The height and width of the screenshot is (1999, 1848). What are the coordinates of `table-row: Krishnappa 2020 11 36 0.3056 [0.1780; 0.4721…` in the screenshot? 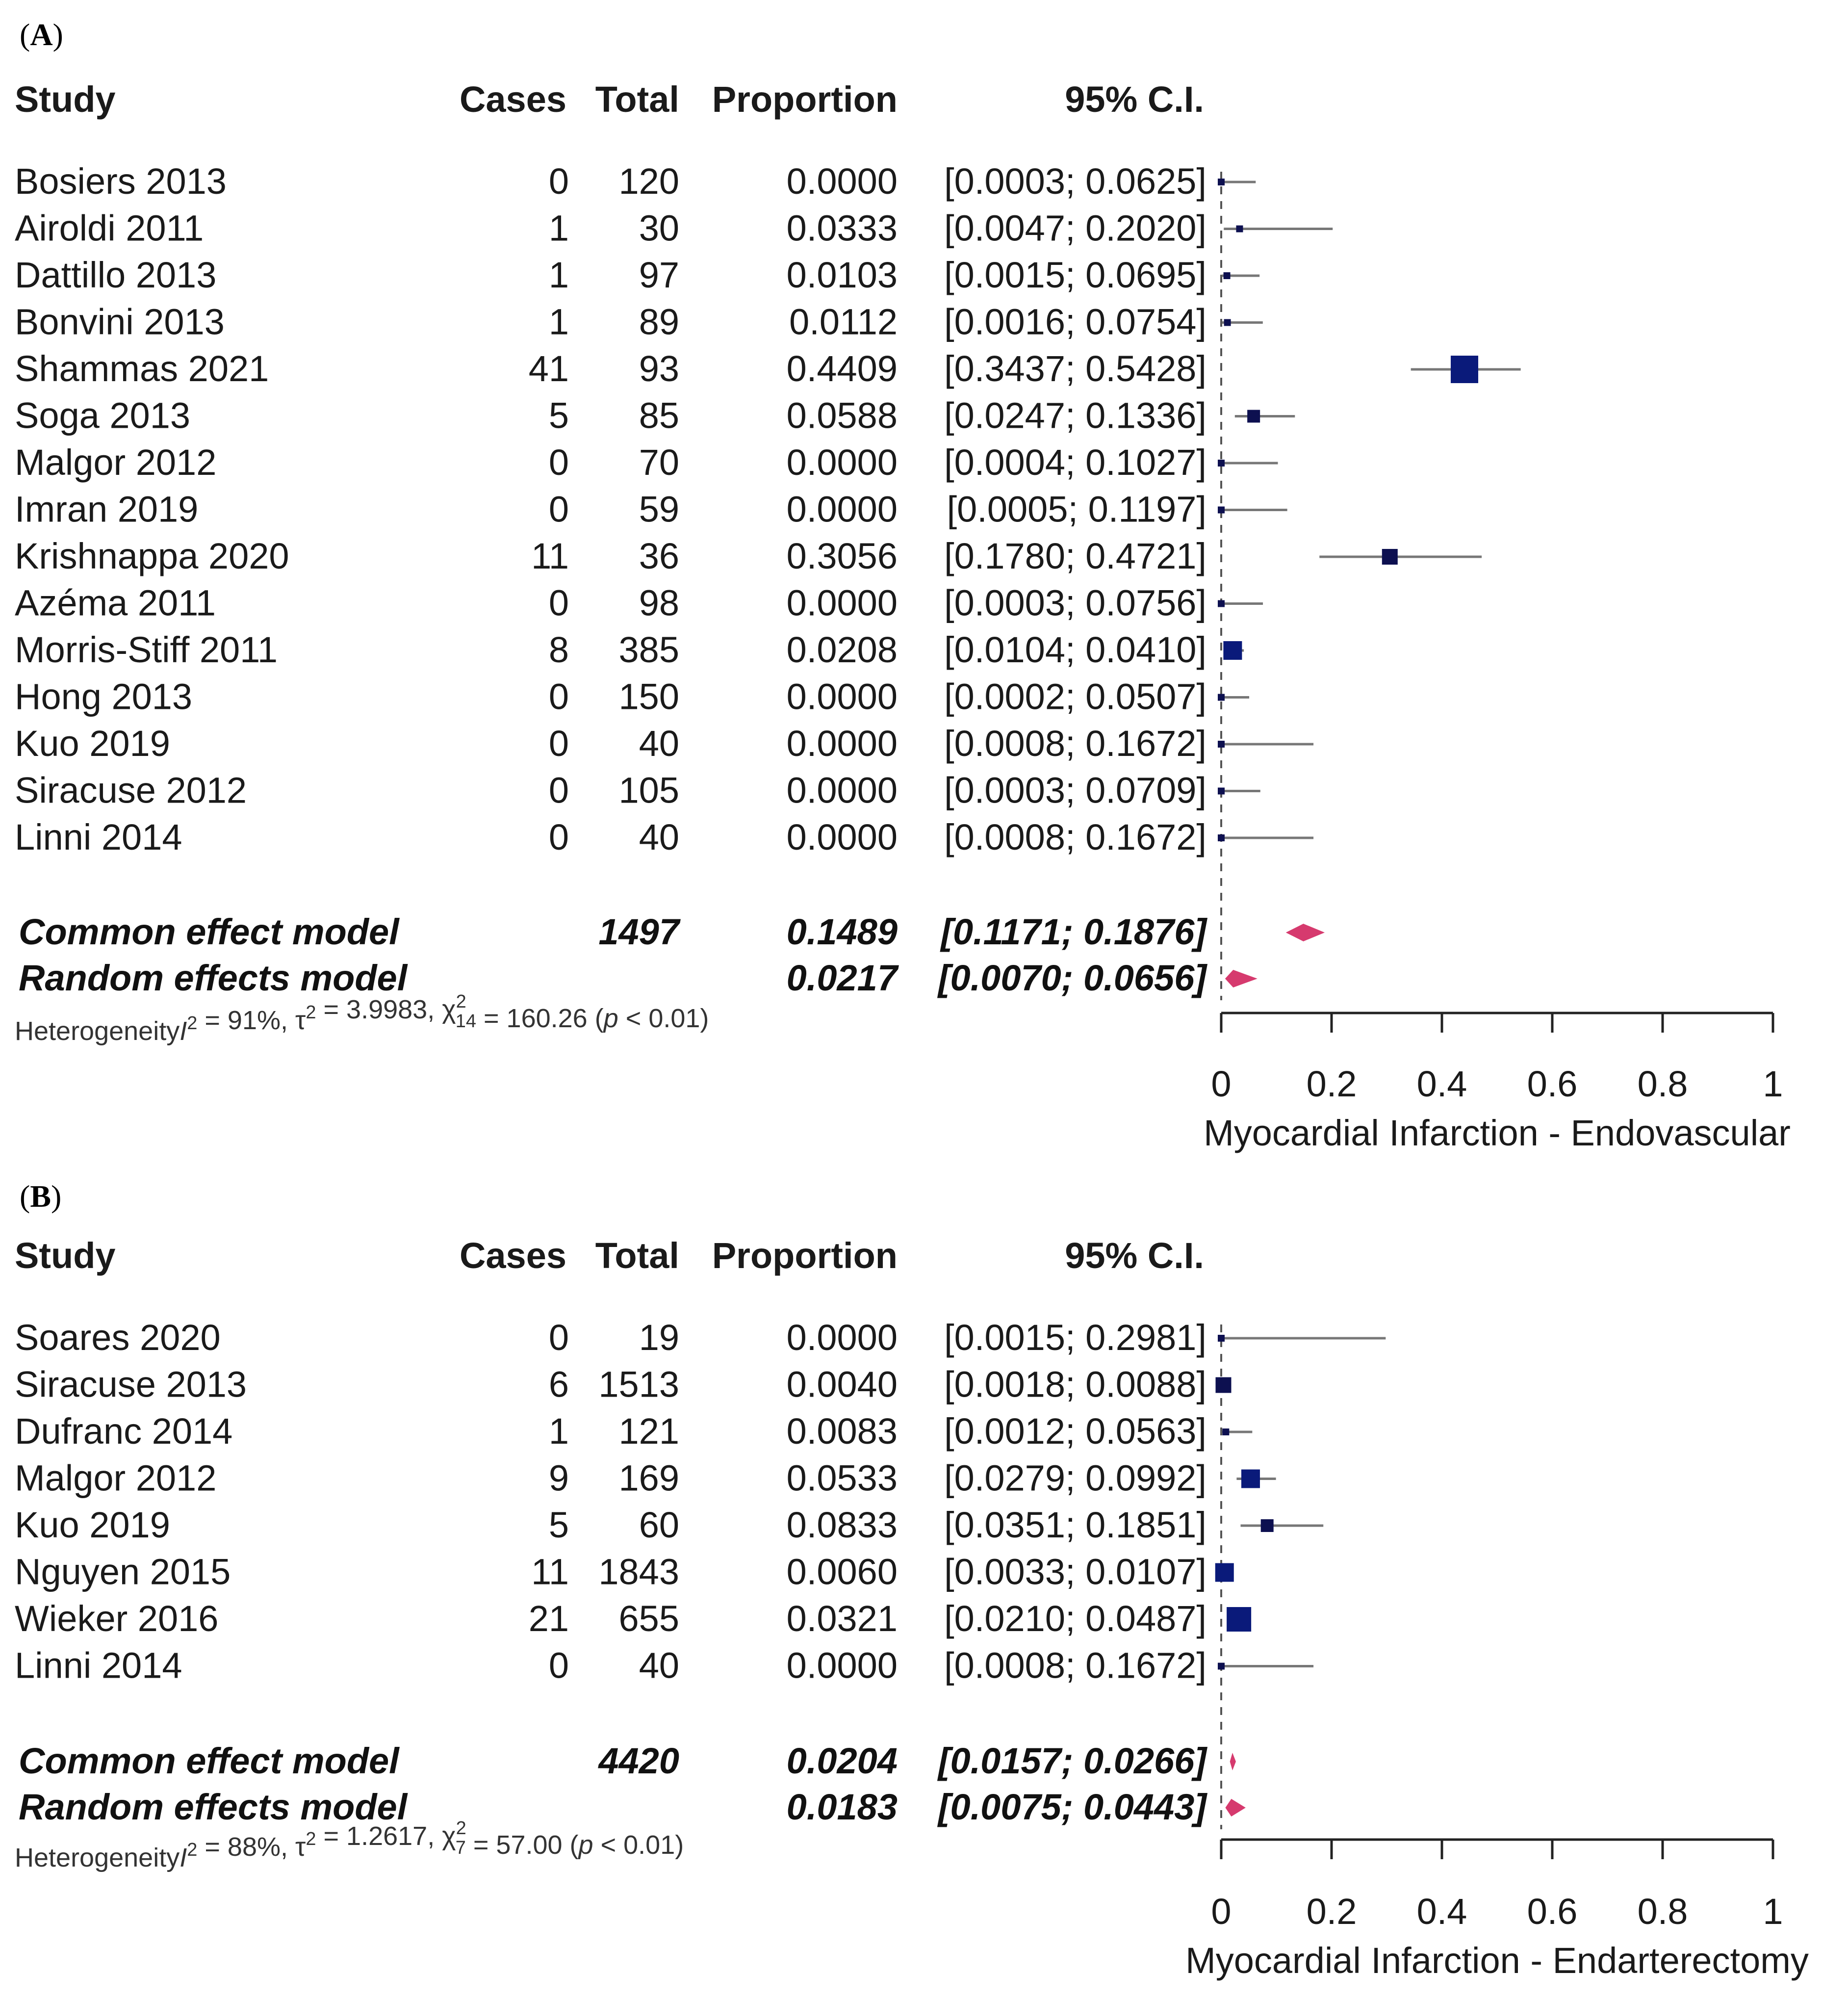 It's located at (748, 556).